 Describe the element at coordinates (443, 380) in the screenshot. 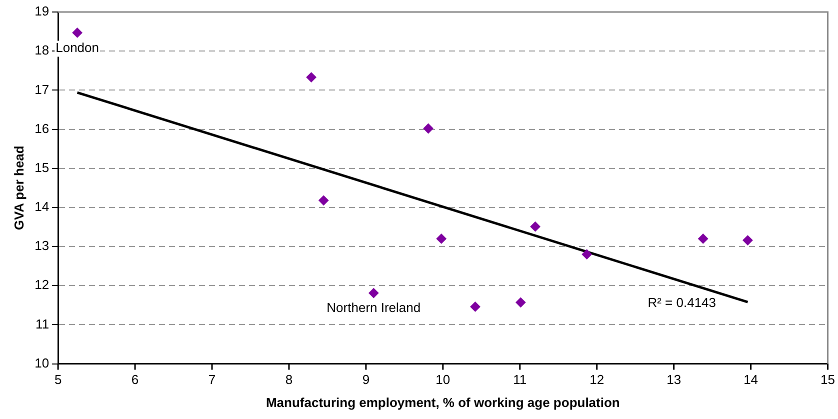

I see `x-tick-label: 10` at that location.